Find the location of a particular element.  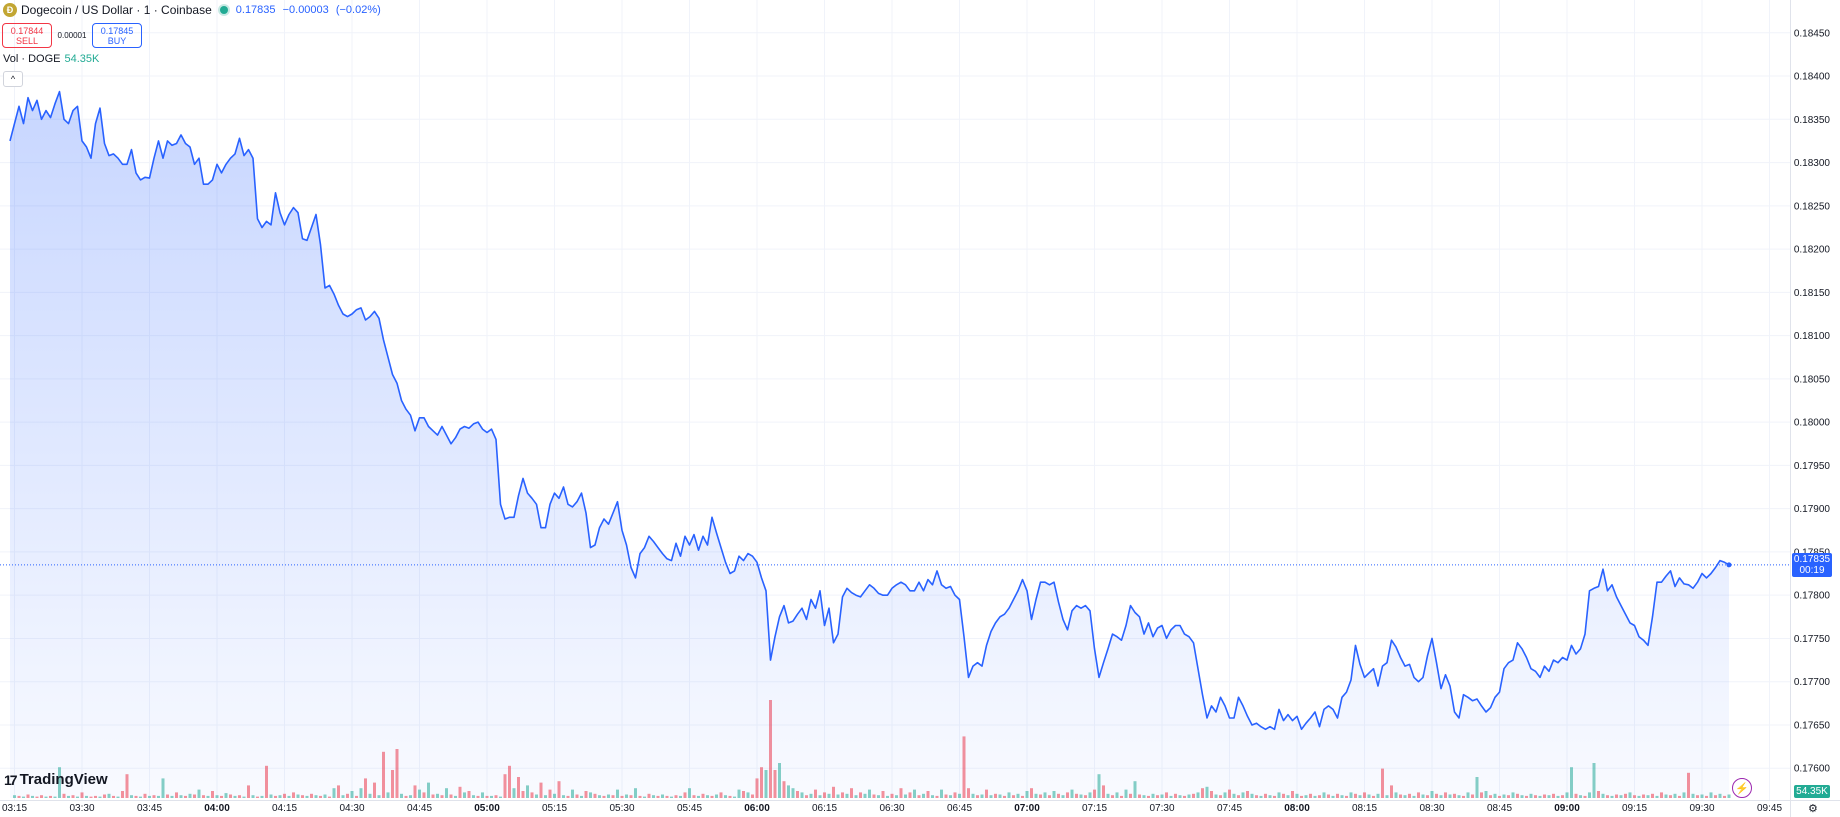

change-value: −0.00003 is located at coordinates (305, 10).